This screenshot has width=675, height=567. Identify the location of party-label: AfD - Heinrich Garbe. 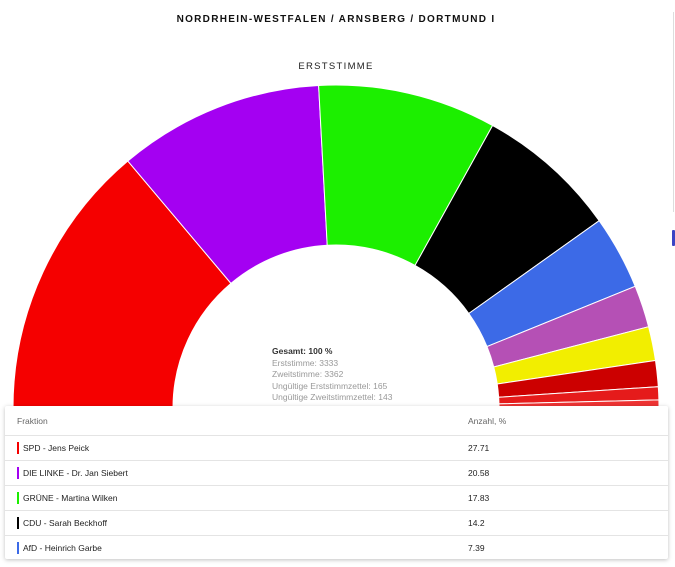
(62, 548).